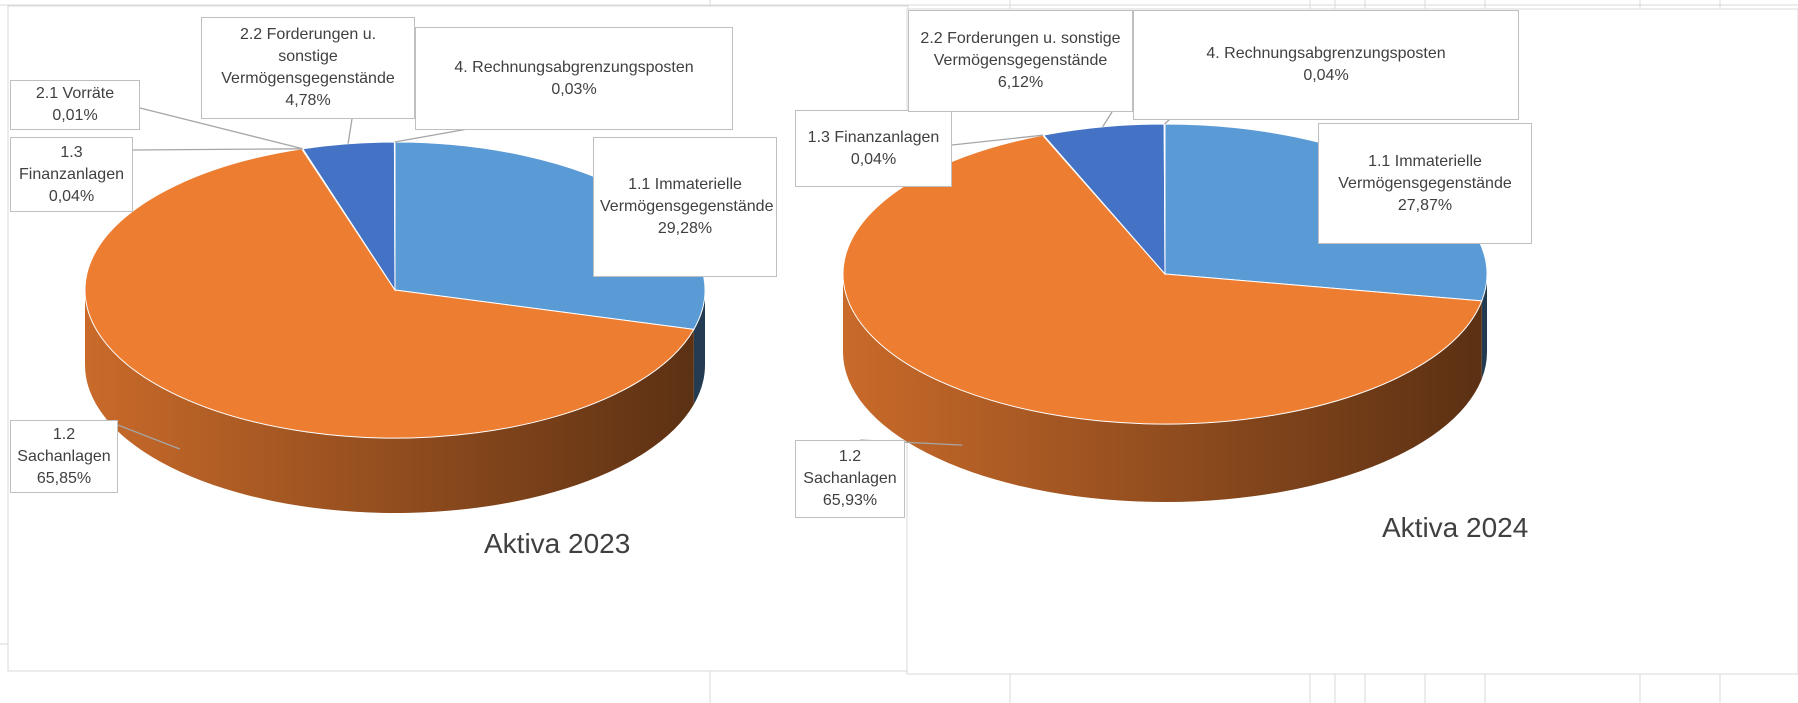  I want to click on data-label: 4. Rechnungsabgrenzungsposten 0,03%, so click(574, 78).